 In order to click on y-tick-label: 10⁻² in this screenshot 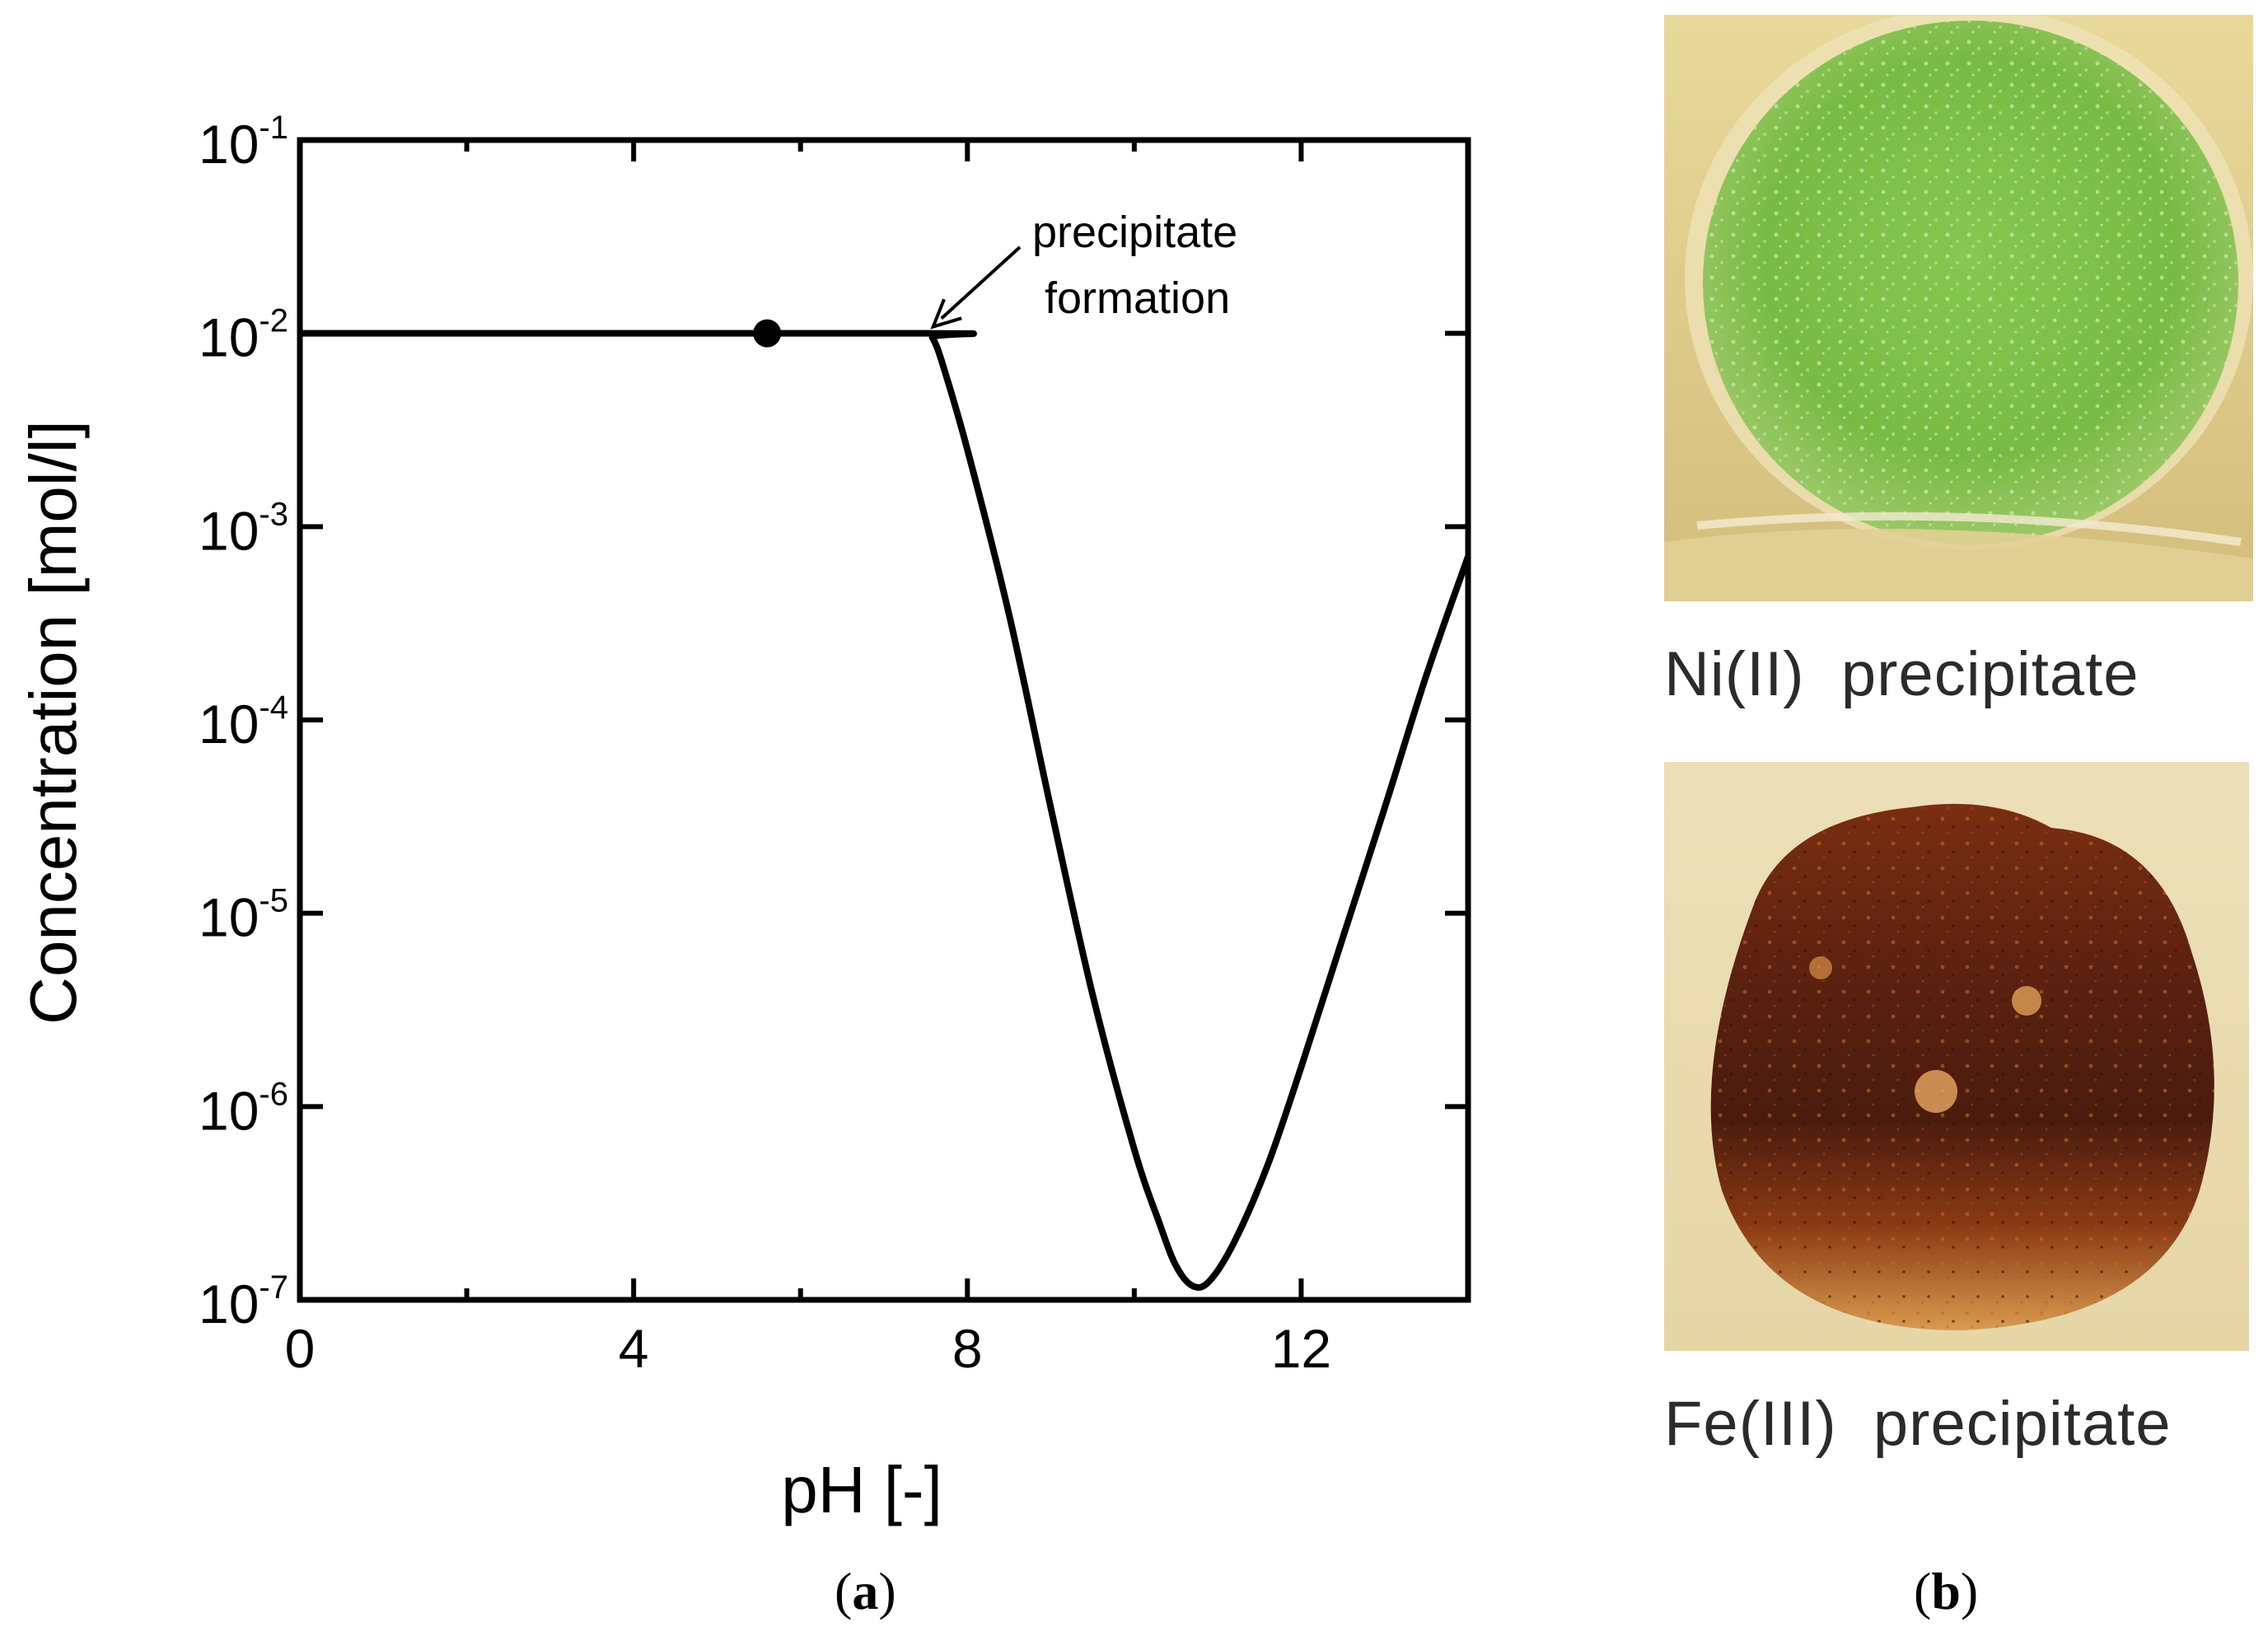, I will do `click(244, 335)`.